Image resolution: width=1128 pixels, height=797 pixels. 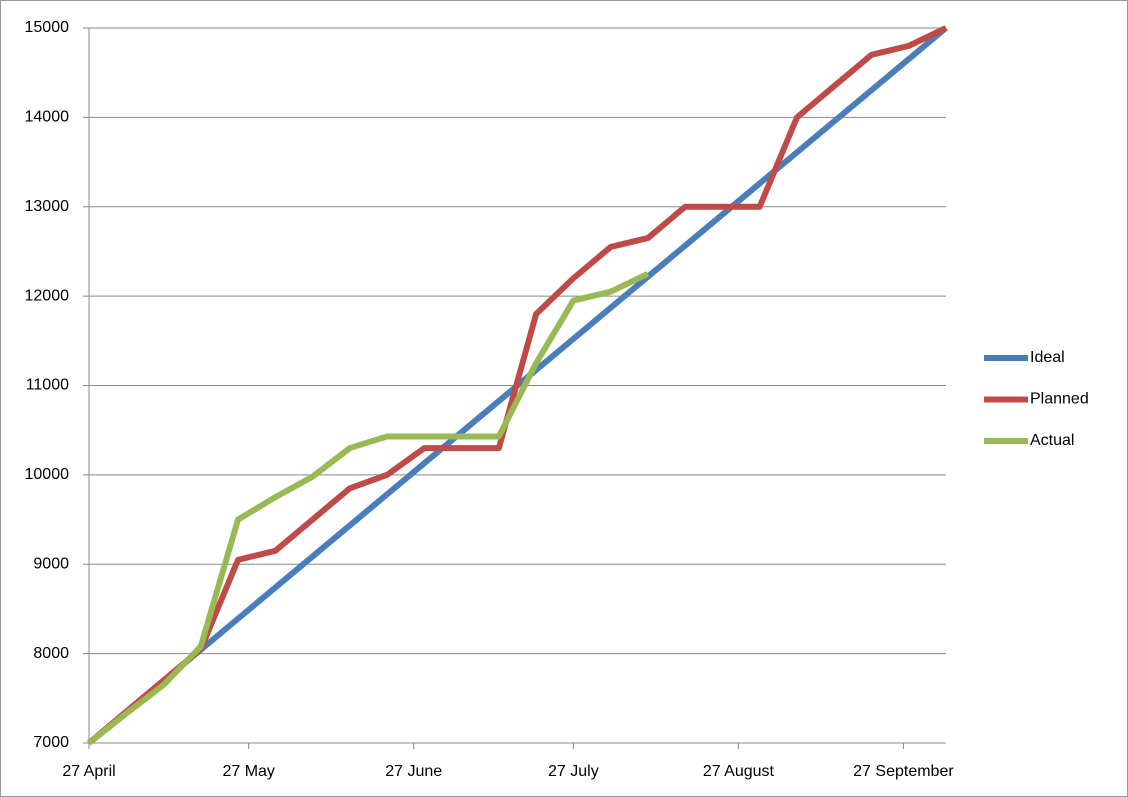 What do you see at coordinates (1059, 399) in the screenshot?
I see `legend-label: Planned` at bounding box center [1059, 399].